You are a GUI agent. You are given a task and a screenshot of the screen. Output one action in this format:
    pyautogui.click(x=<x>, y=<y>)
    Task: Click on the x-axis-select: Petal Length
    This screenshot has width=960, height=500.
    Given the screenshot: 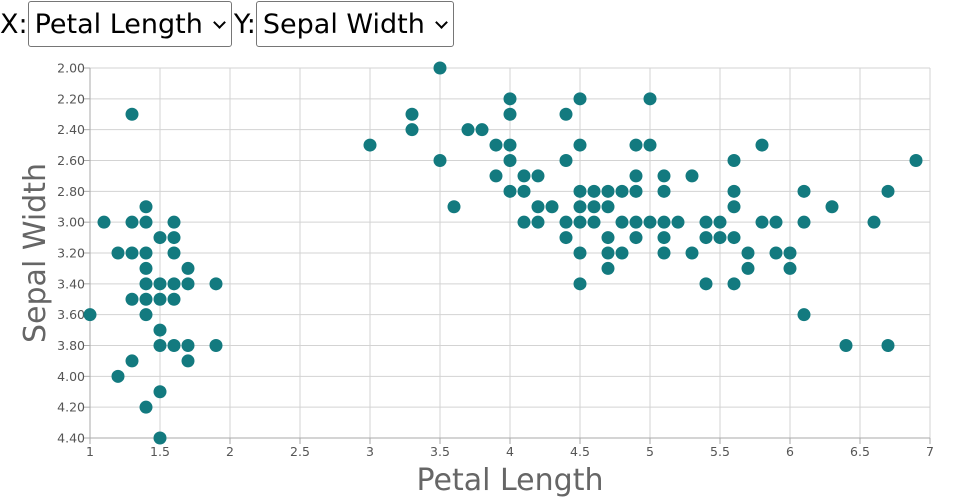 What is the action you would take?
    pyautogui.click(x=129, y=24)
    